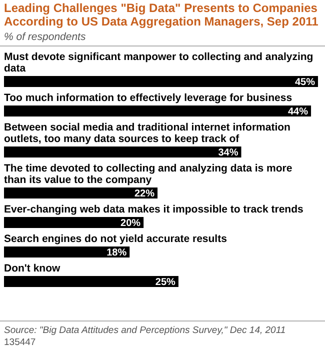 The height and width of the screenshot is (357, 325). Describe the element at coordinates (305, 82) in the screenshot. I see `data-label: 45%` at that location.